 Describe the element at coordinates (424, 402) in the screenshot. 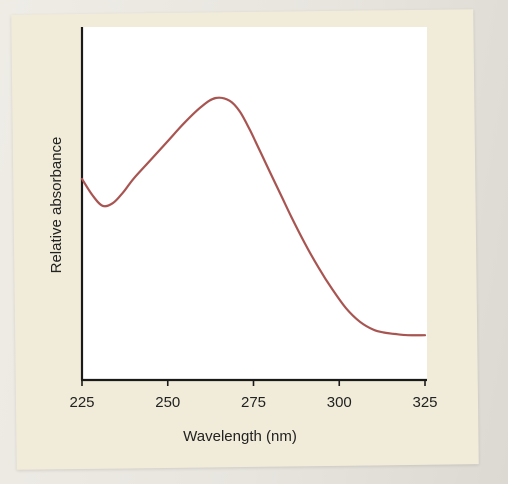

I see `x-tick-label-325: 325` at that location.